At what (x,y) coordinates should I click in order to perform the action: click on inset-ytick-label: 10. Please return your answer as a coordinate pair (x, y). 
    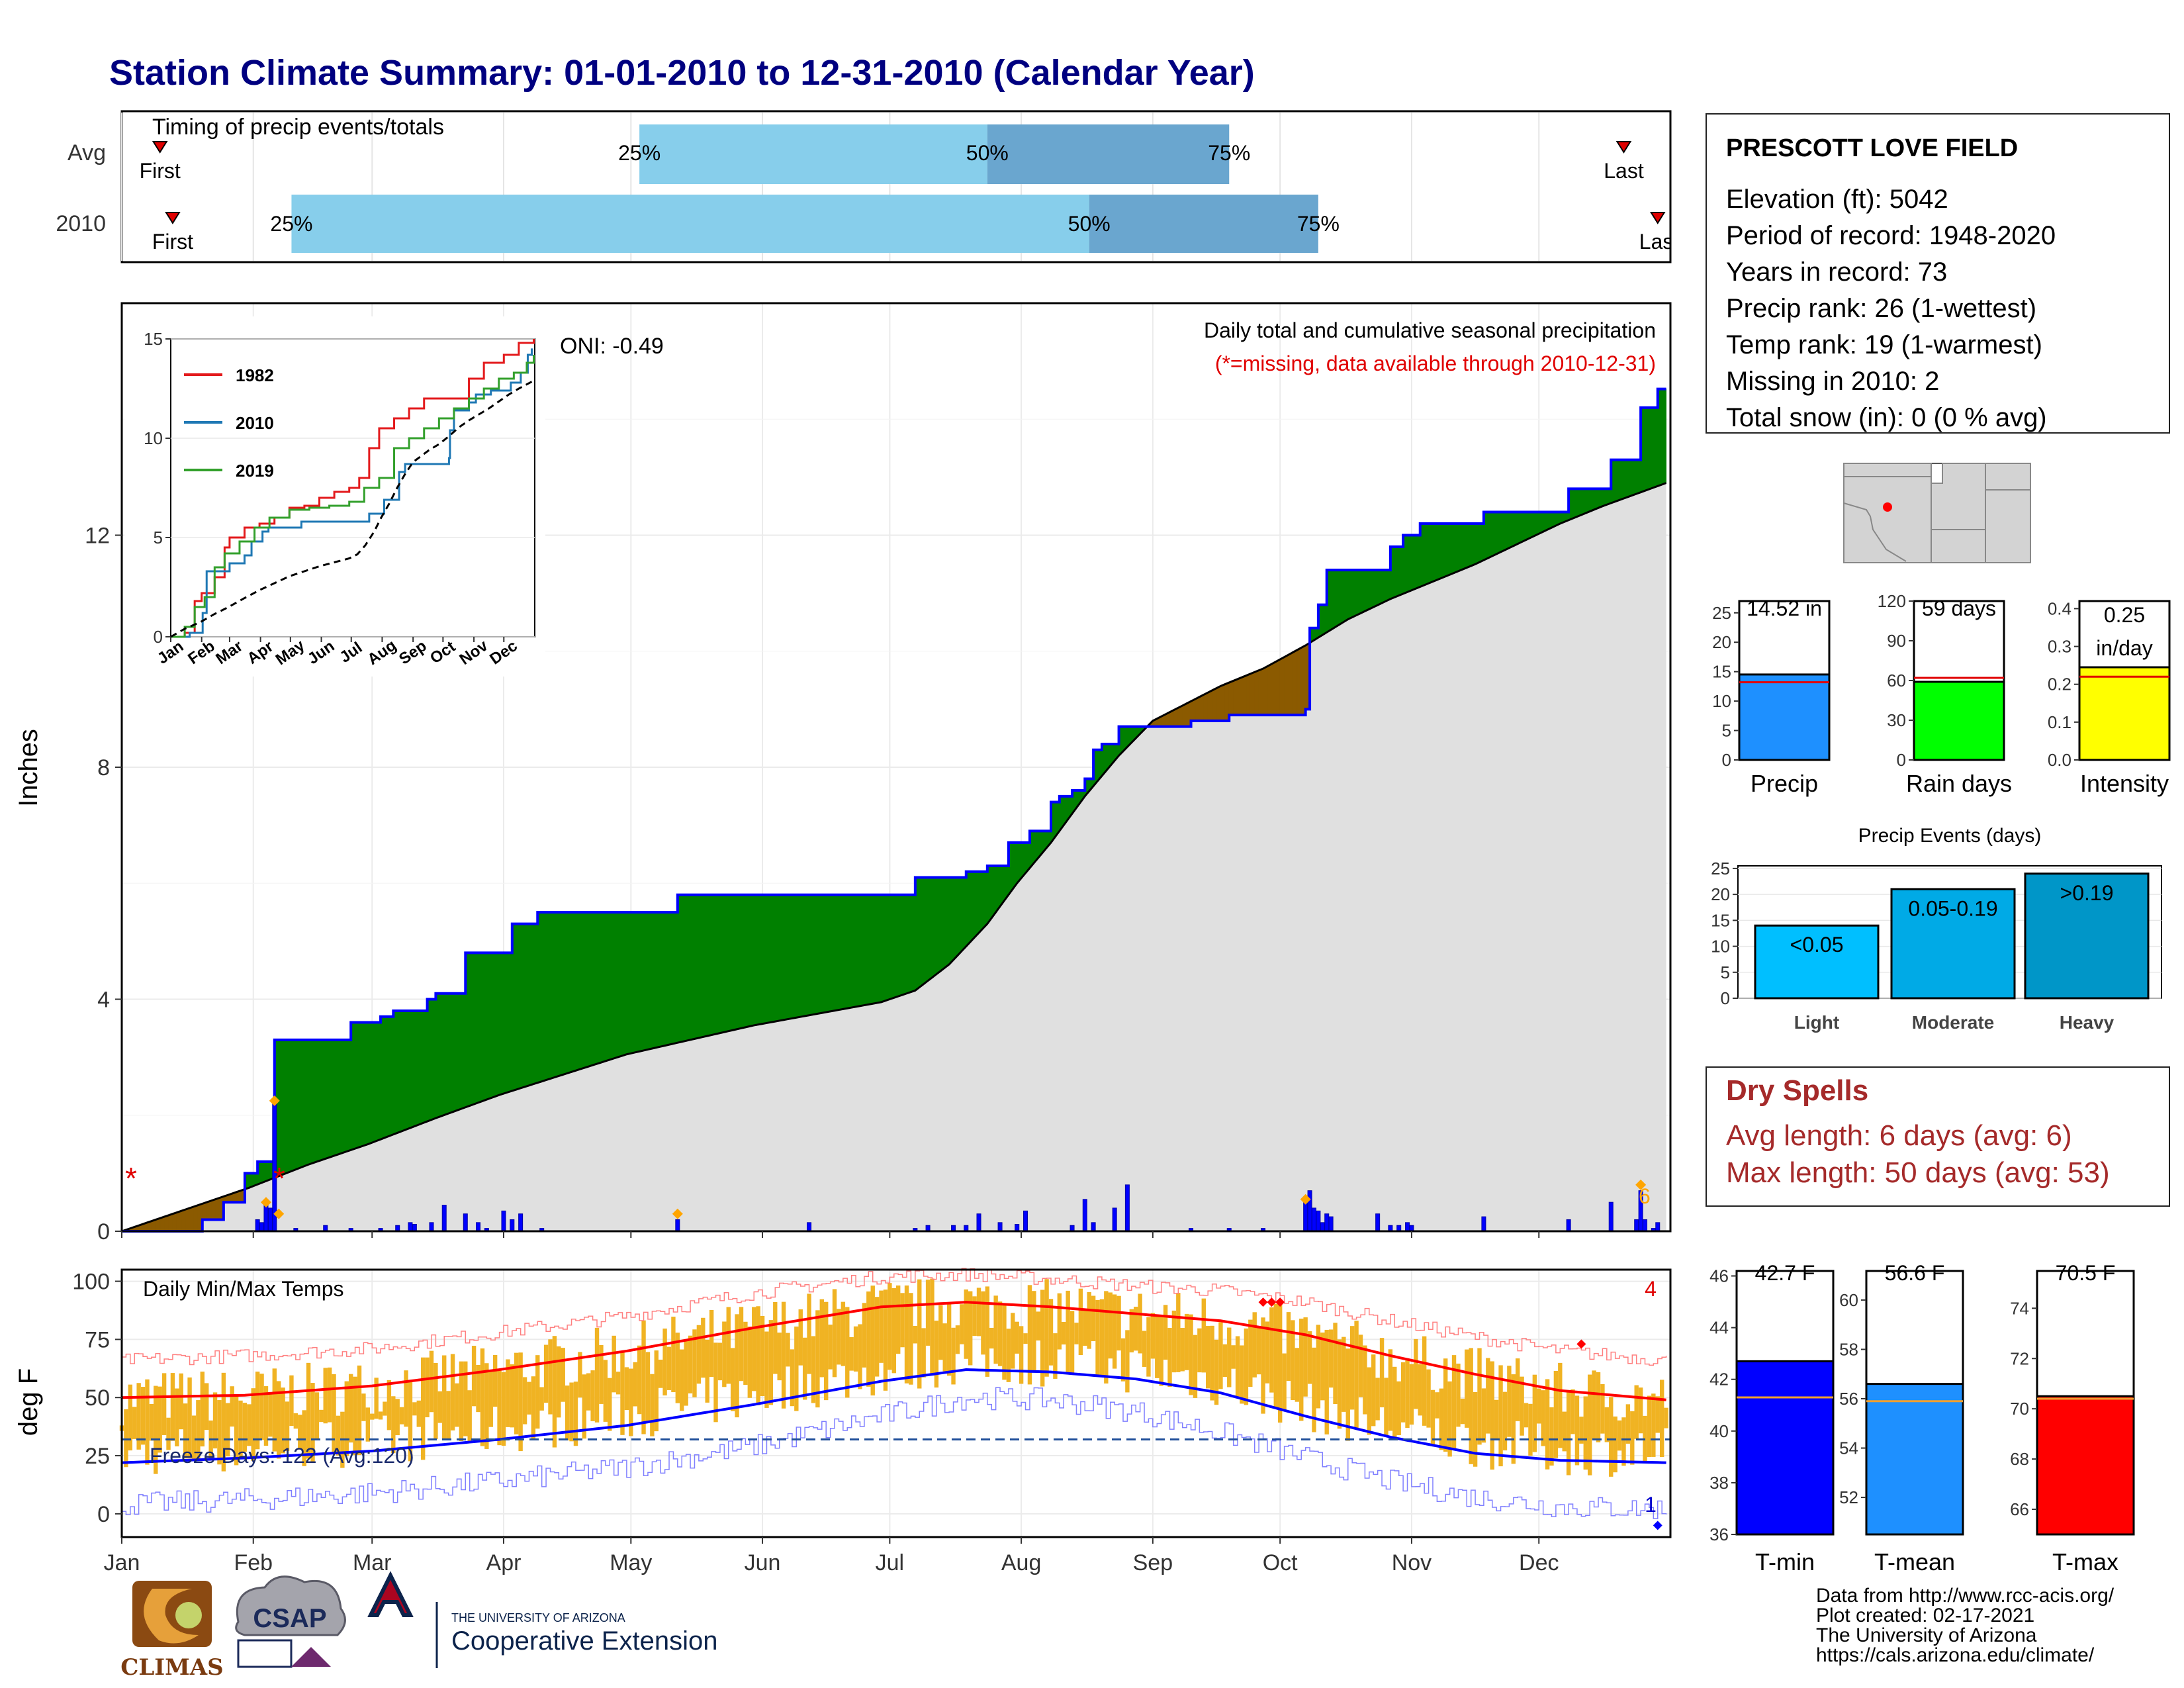
    Looking at the image, I should click on (153, 438).